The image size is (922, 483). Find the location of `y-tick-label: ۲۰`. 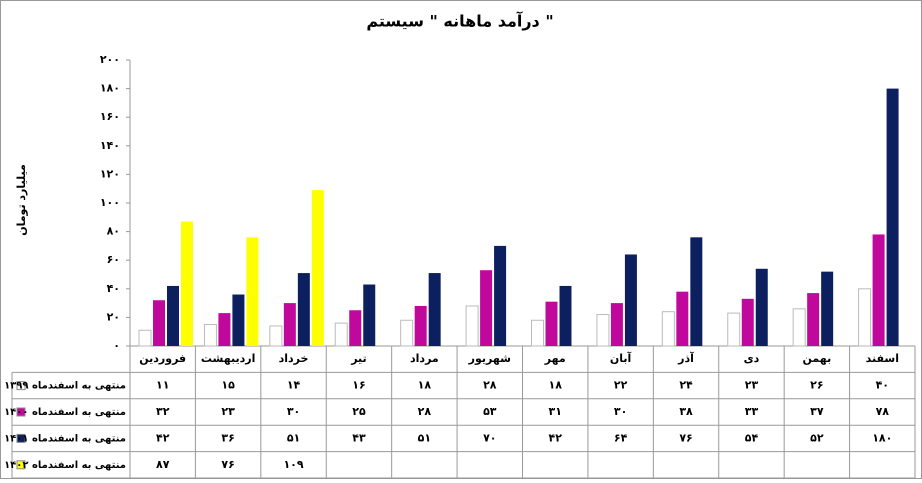

y-tick-label: ۲۰ is located at coordinates (113, 316).